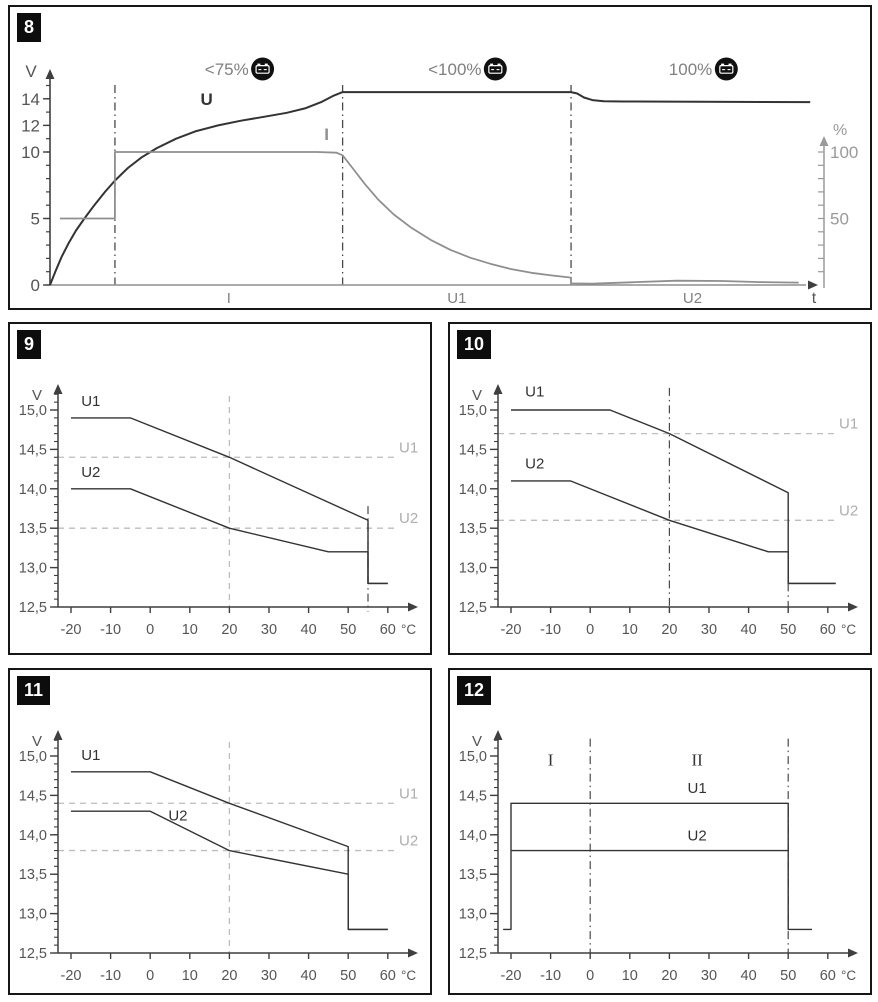 The height and width of the screenshot is (1002, 878). I want to click on figure-number-badge: 8, so click(29, 27).